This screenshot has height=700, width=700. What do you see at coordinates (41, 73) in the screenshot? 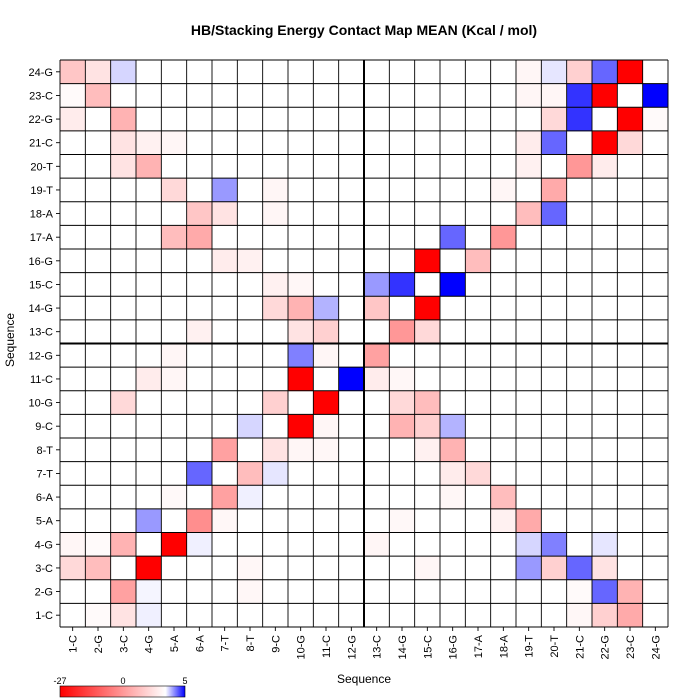
I see `y-tick-label: 24-G` at bounding box center [41, 73].